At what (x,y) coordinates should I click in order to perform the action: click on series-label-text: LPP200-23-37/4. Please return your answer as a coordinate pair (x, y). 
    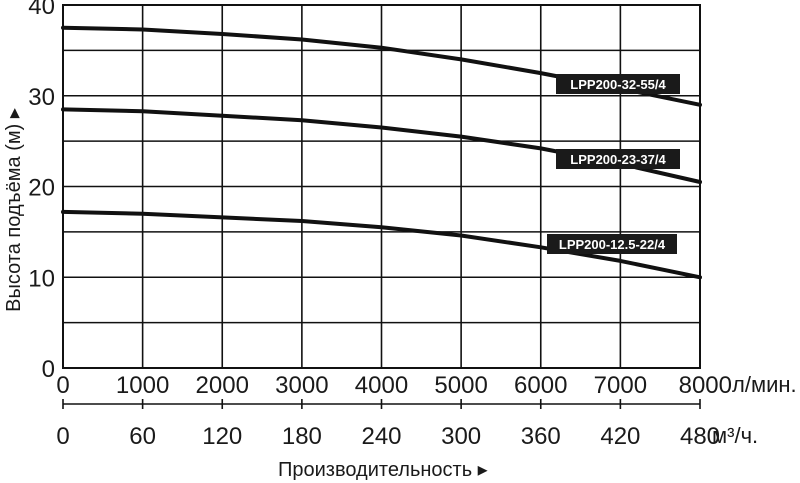
    Looking at the image, I should click on (618, 159).